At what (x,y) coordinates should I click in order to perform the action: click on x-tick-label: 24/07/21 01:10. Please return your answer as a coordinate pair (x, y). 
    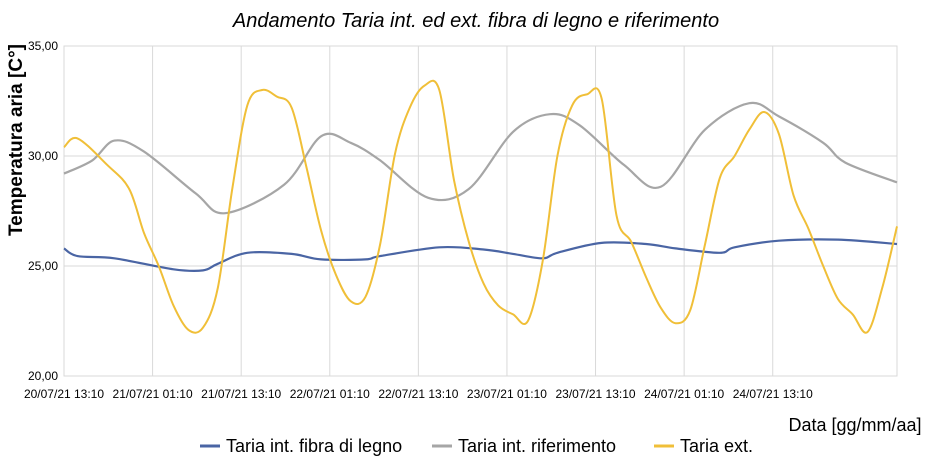
    Looking at the image, I should click on (684, 394).